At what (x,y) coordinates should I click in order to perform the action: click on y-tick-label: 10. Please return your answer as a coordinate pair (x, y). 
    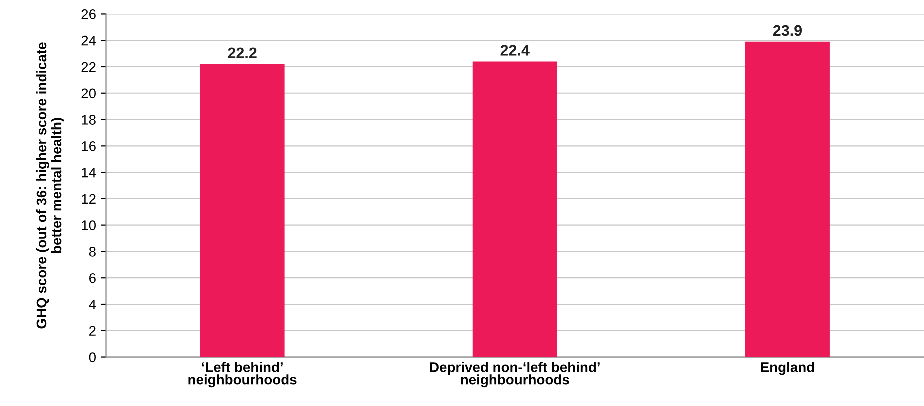
    Looking at the image, I should click on (89, 225).